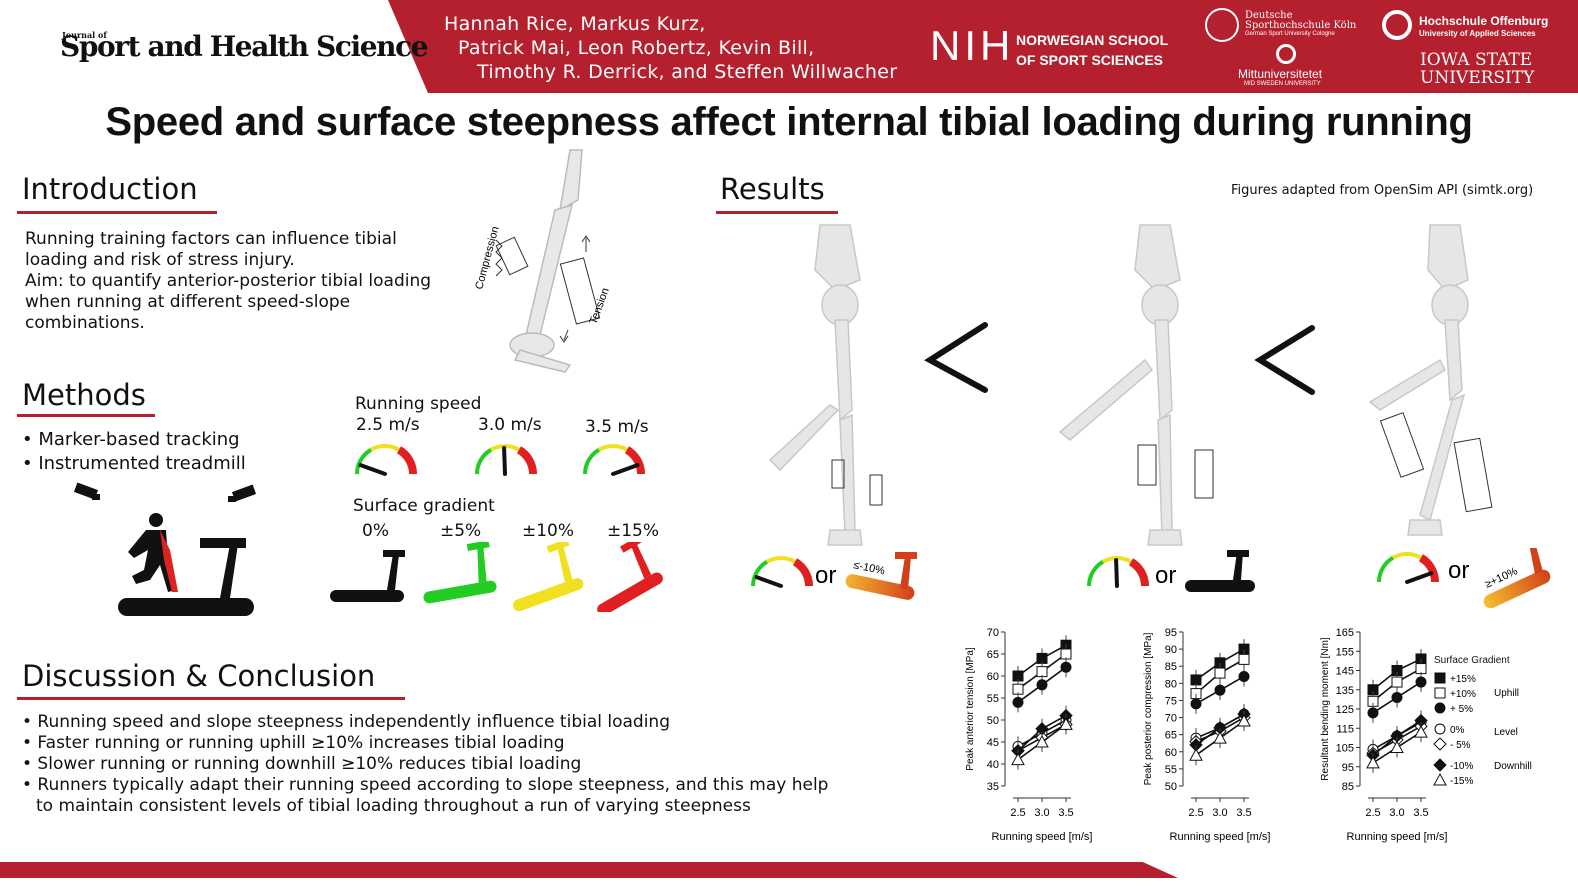 This screenshot has width=1578, height=886. I want to click on intro-line: loading and risk of stress injury., so click(160, 260).